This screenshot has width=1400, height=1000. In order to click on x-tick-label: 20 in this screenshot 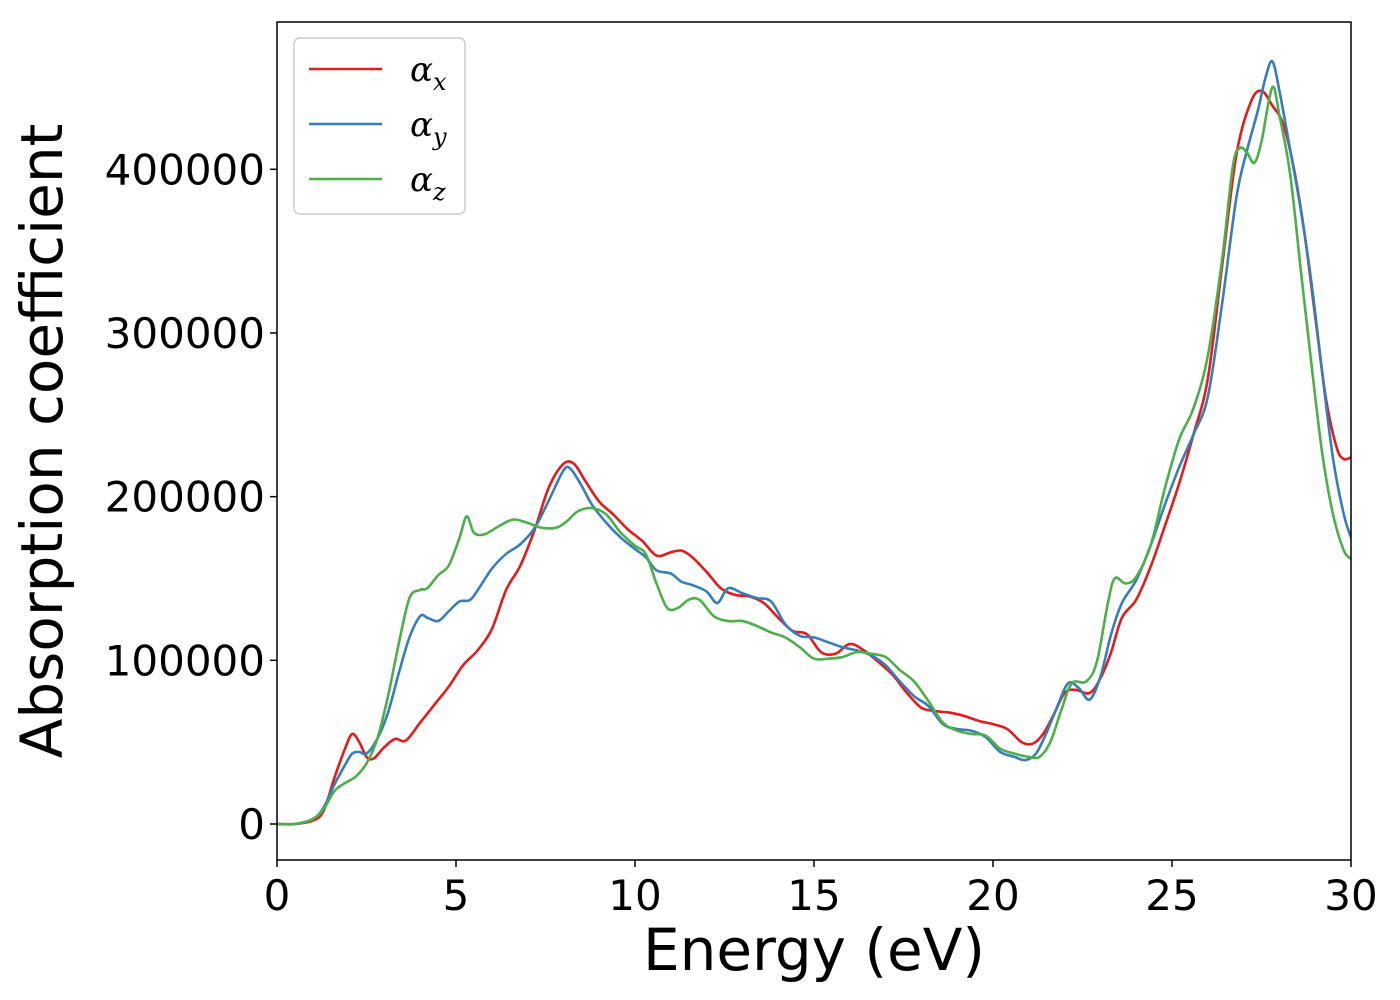, I will do `click(992, 895)`.